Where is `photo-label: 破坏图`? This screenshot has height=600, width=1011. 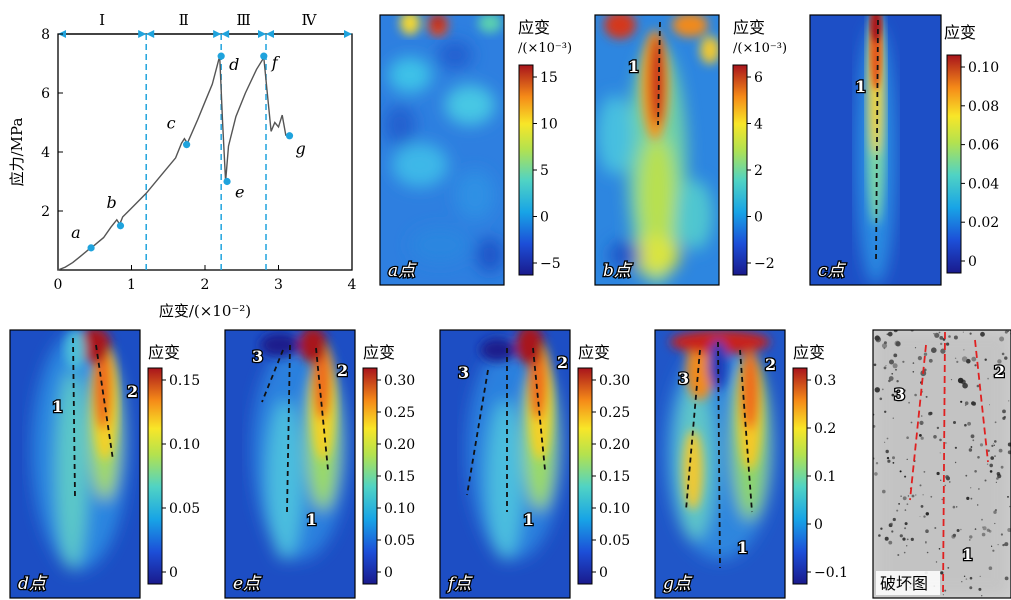
photo-label: 破坏图 is located at coordinates (904, 583).